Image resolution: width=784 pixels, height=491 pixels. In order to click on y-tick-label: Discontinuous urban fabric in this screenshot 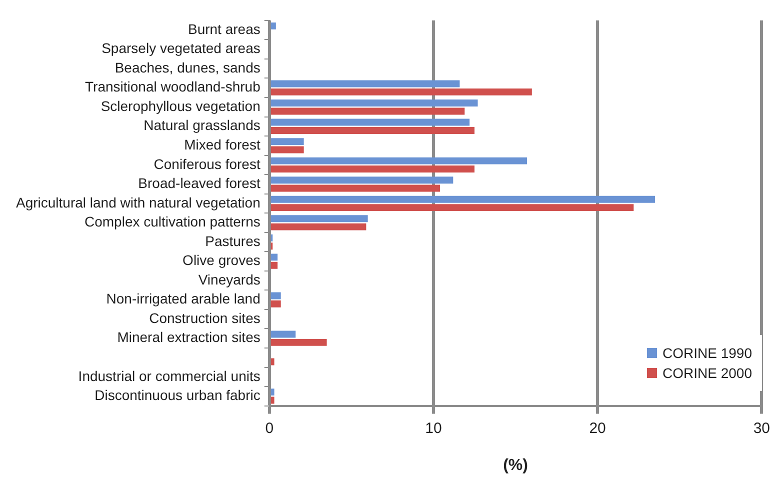, I will do `click(177, 395)`.